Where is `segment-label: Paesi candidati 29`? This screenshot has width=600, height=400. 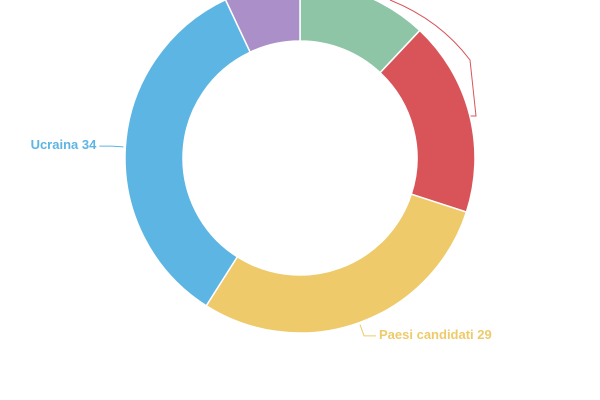 segment-label: Paesi candidati 29 is located at coordinates (435, 334).